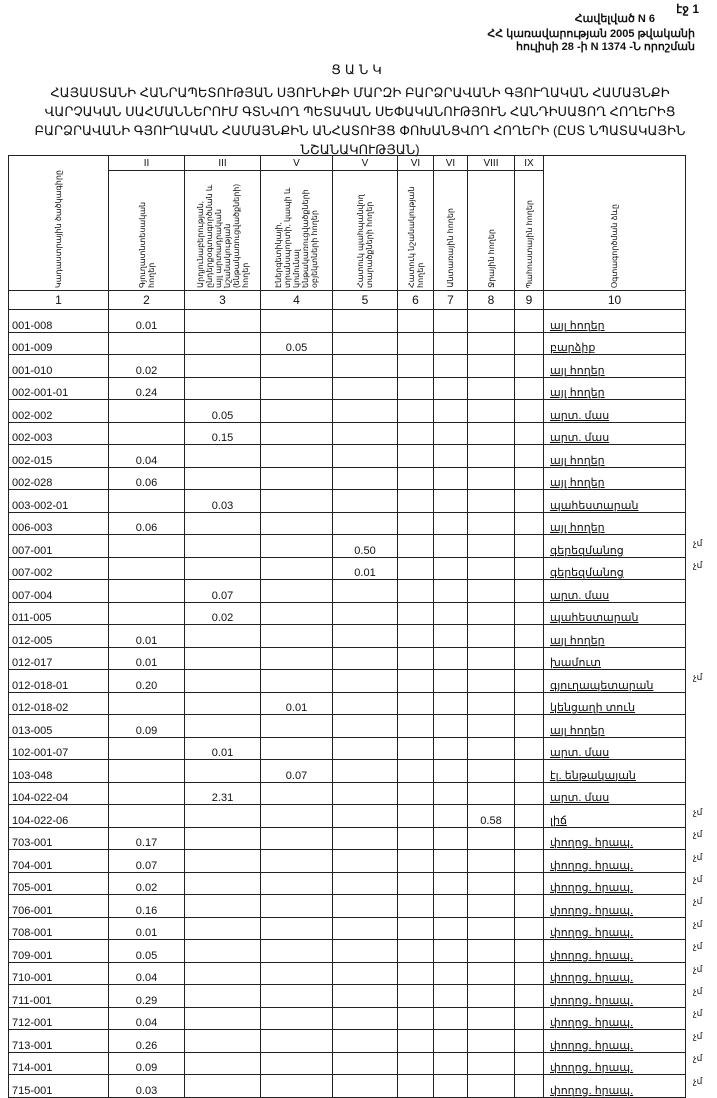  I want to click on column-header-7: Անտառային հողեր, so click(450, 230).